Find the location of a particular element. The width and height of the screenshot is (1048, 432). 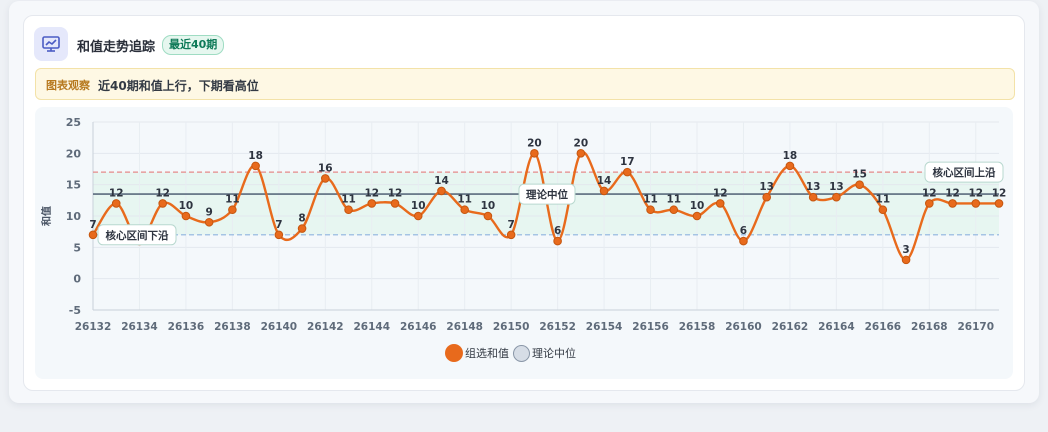

band-upper-label: 核心区间上沿 is located at coordinates (964, 172).